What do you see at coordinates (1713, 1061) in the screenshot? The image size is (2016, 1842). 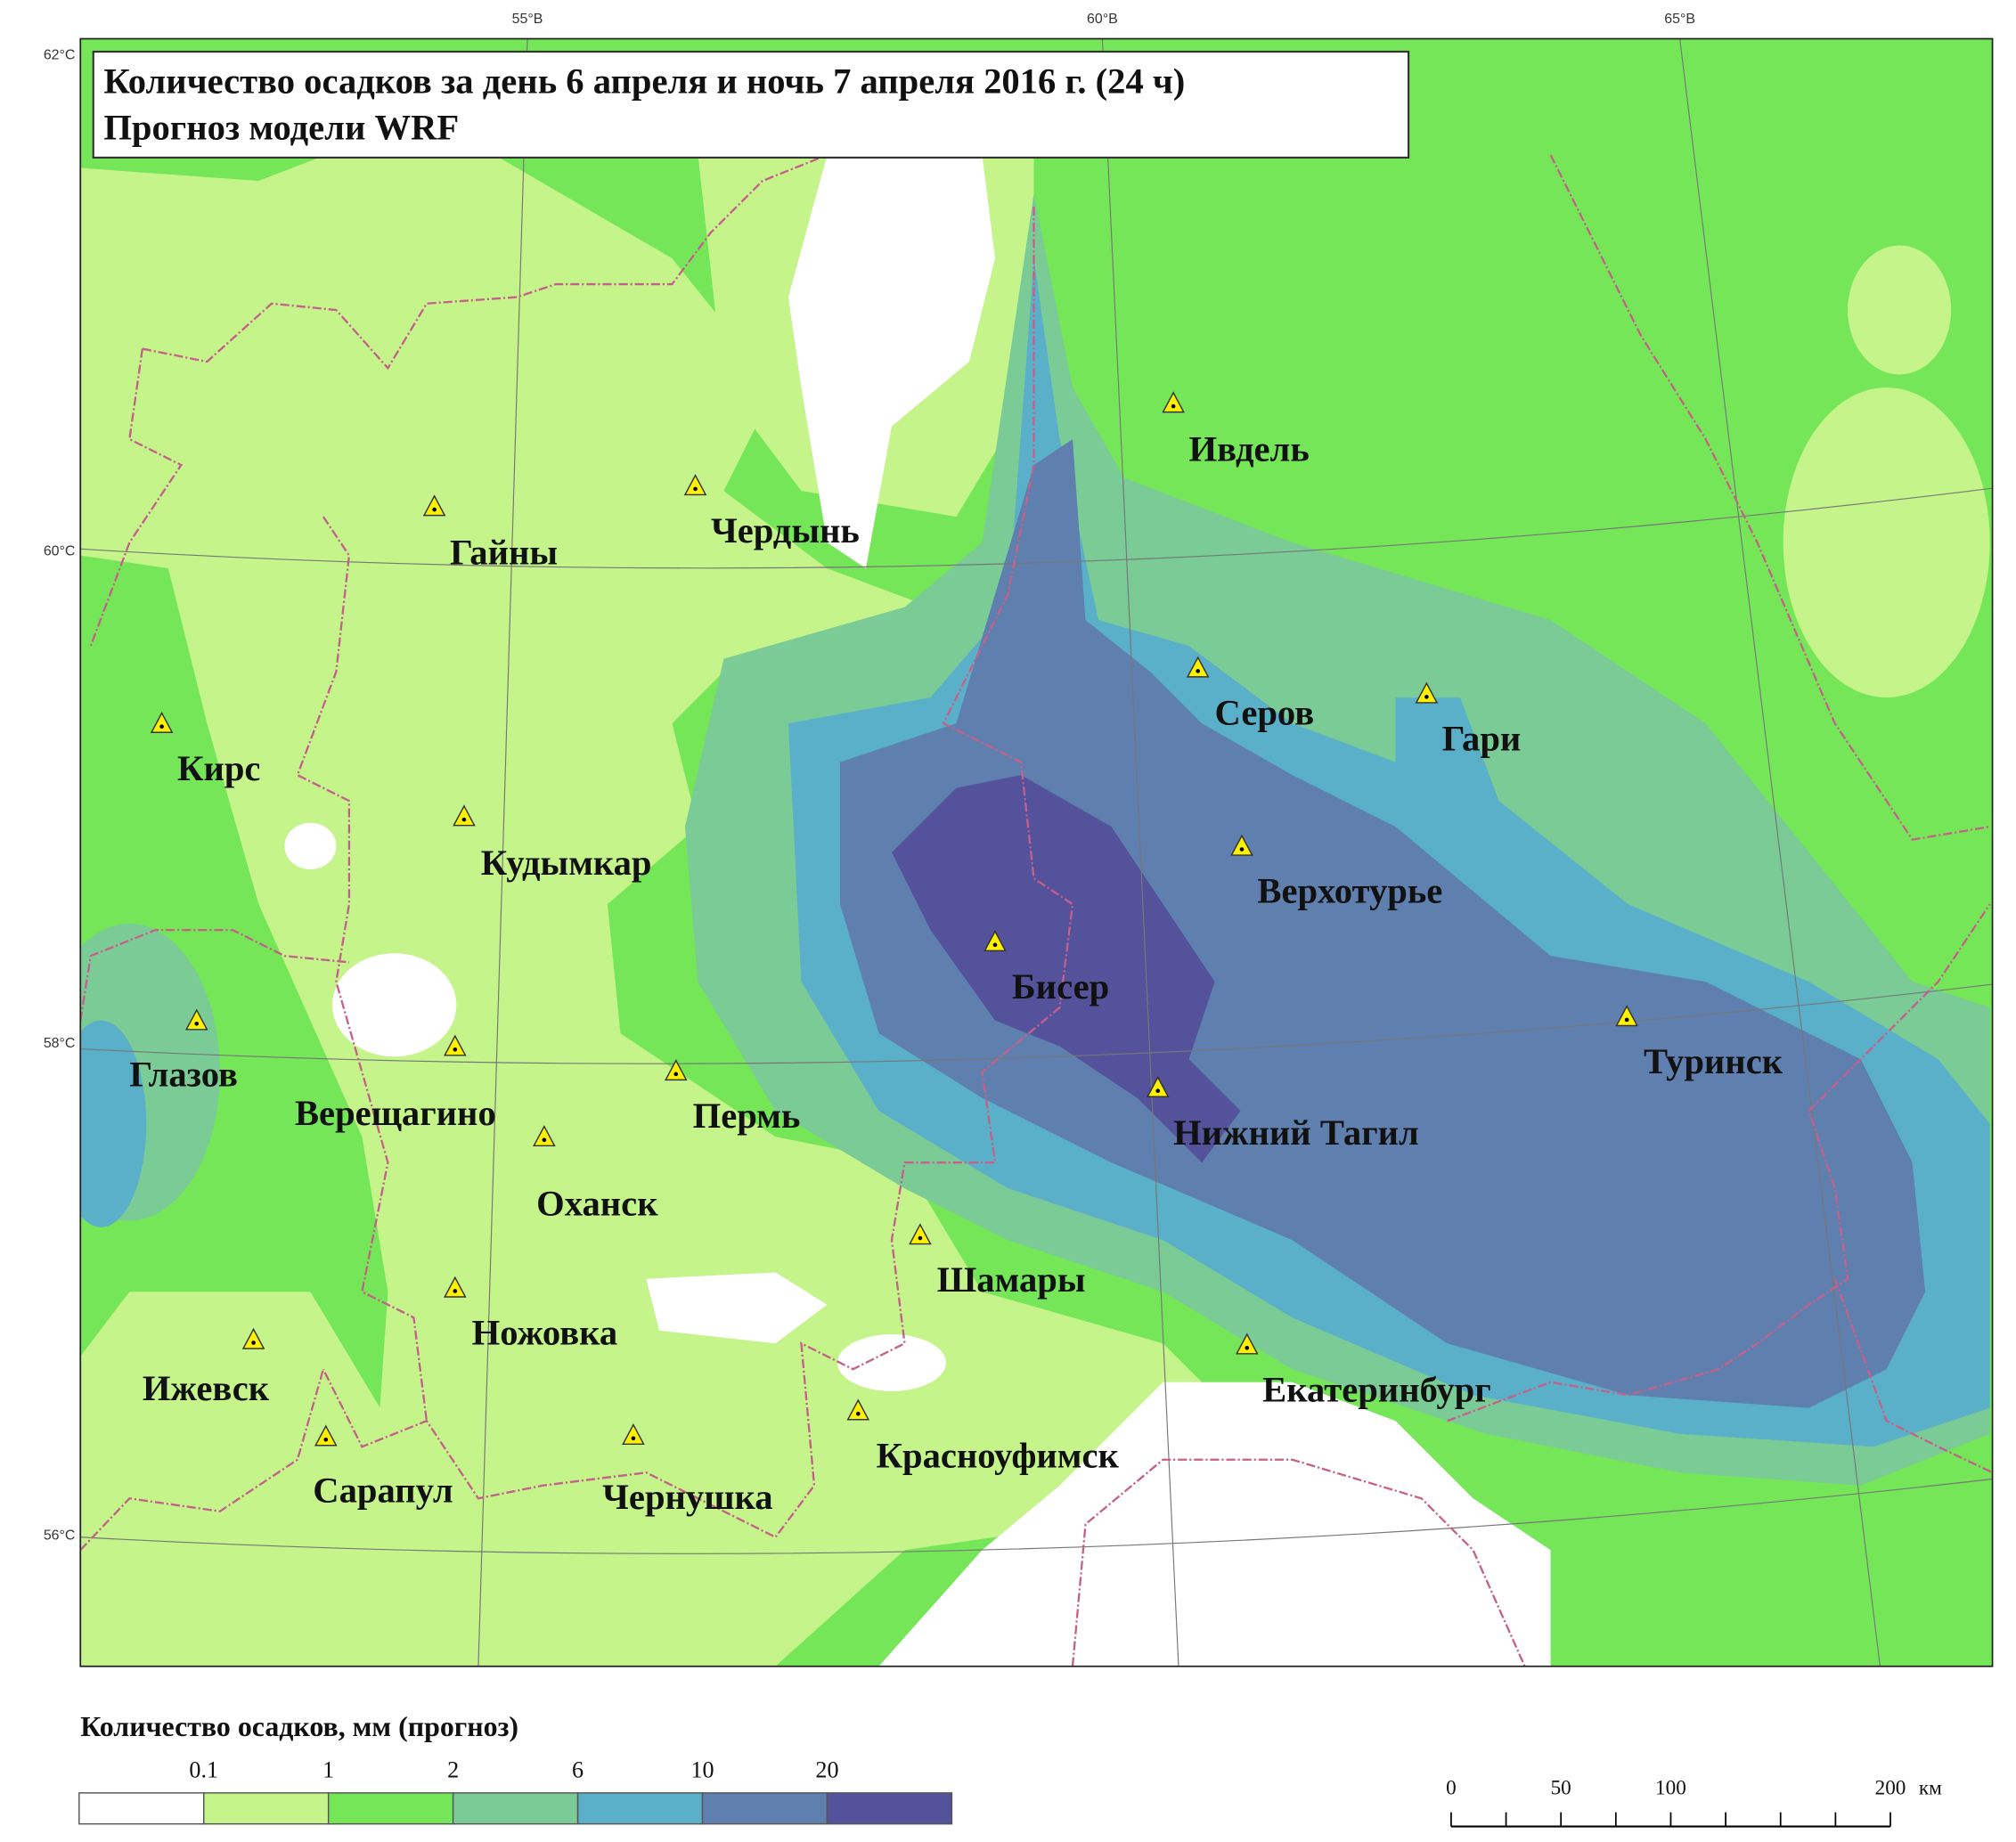 I see `city-label: Туринск` at bounding box center [1713, 1061].